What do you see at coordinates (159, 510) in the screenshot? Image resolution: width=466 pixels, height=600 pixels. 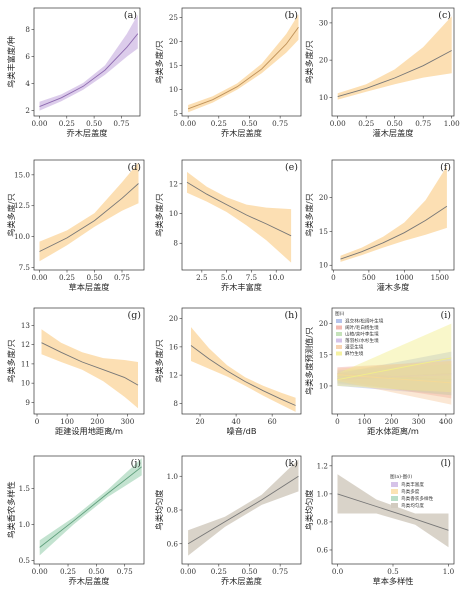 I see `y-axis-label: 鸟类均匀度` at bounding box center [159, 510].